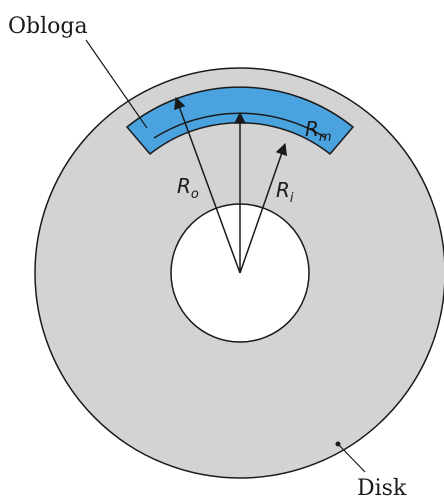 This screenshot has width=444, height=502. Describe the element at coordinates (116, 84) in the screenshot. I see `lining-leader-line` at that location.